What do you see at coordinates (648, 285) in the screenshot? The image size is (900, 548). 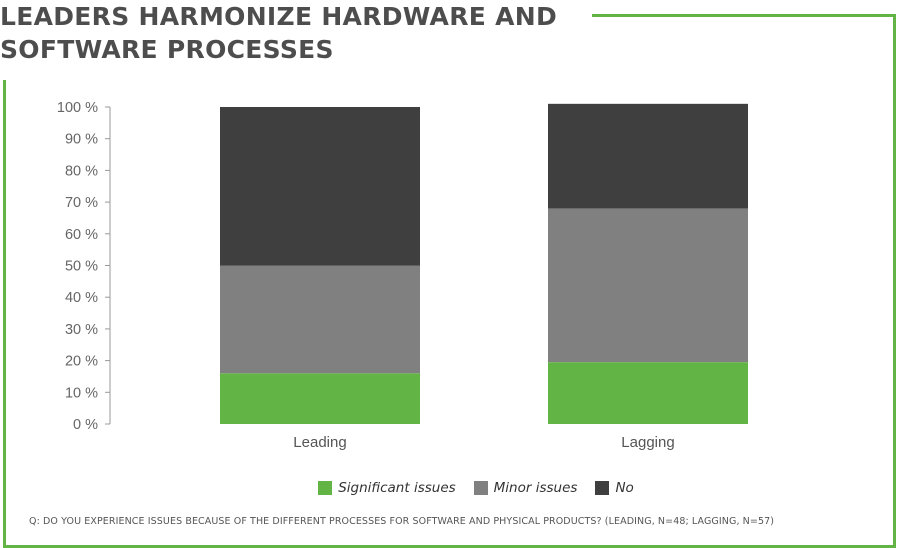 I see `bar-segment-lagging-minor-issues` at bounding box center [648, 285].